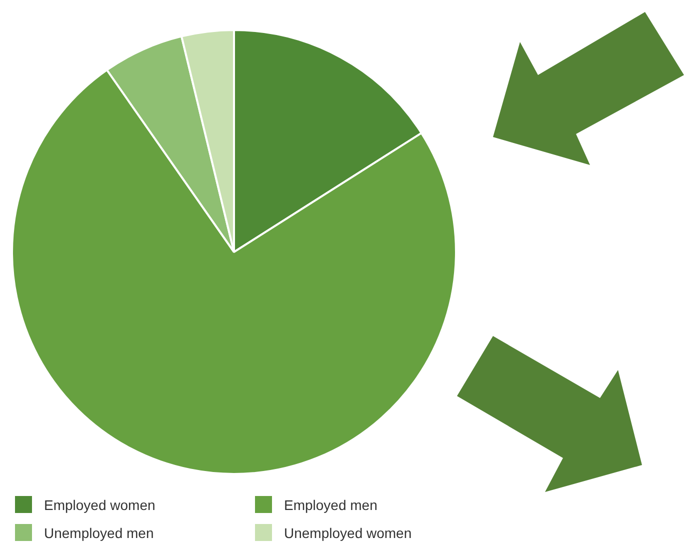 This screenshot has width=689, height=547. I want to click on legend-label: Employed men, so click(331, 504).